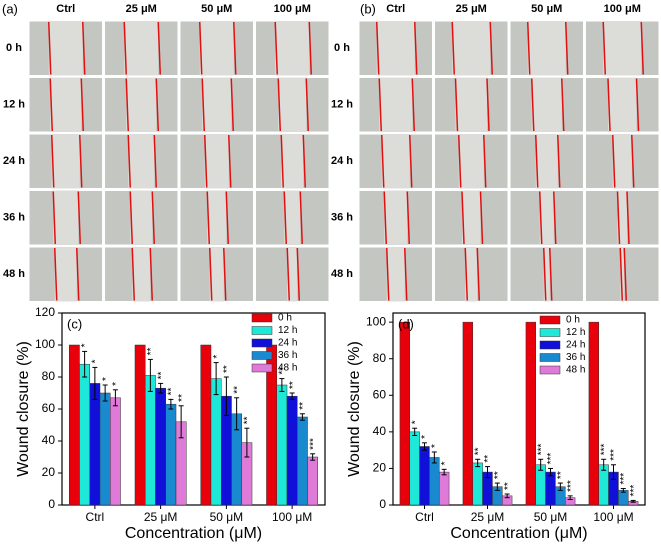 The image size is (661, 548). Describe the element at coordinates (380, 358) in the screenshot. I see `y-tick-label: 80` at that location.